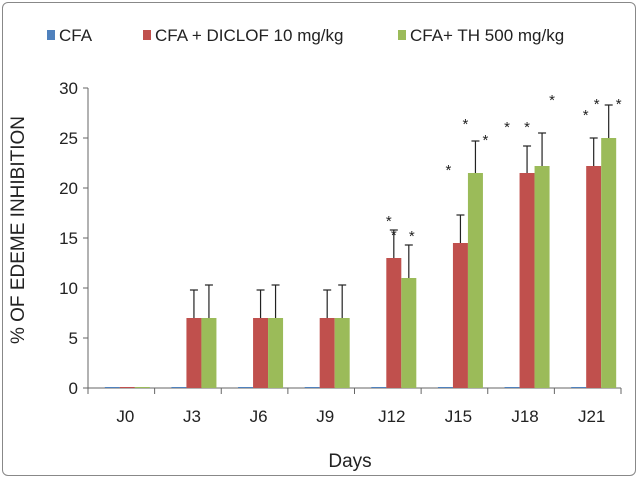 The height and width of the screenshot is (480, 640). I want to click on y-tick-label: 10, so click(68, 288).